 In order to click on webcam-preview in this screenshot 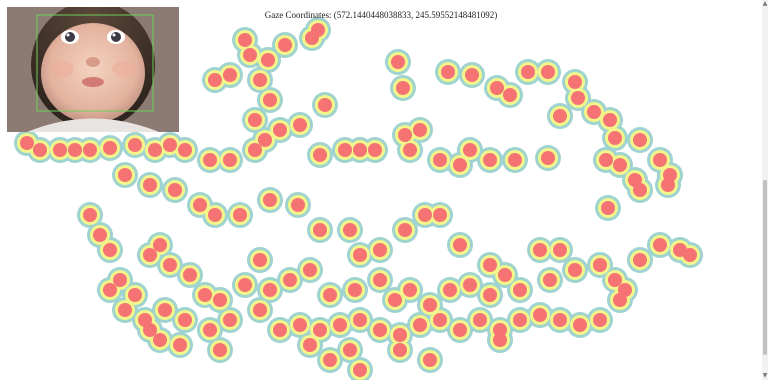, I will do `click(93, 69)`.